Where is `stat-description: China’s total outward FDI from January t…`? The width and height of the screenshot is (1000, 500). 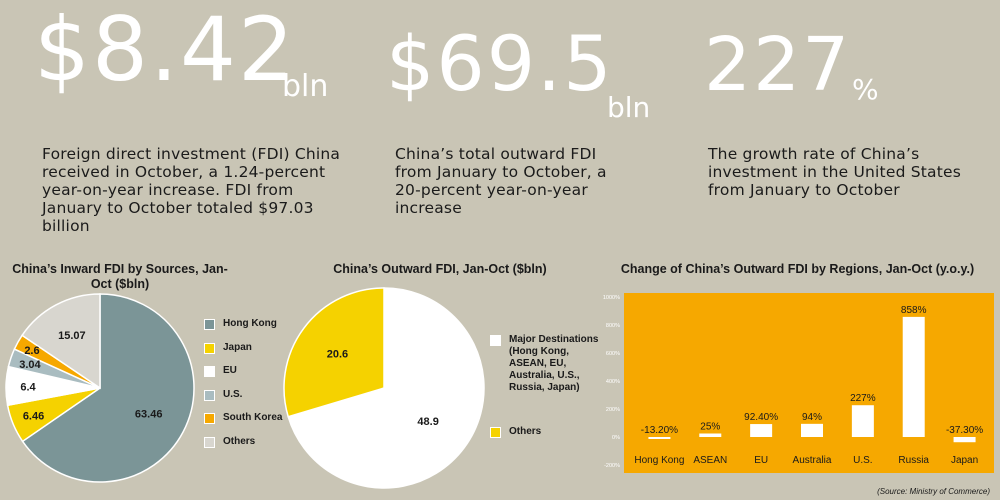 stat-description: China’s total outward FDI from January t… is located at coordinates (501, 181).